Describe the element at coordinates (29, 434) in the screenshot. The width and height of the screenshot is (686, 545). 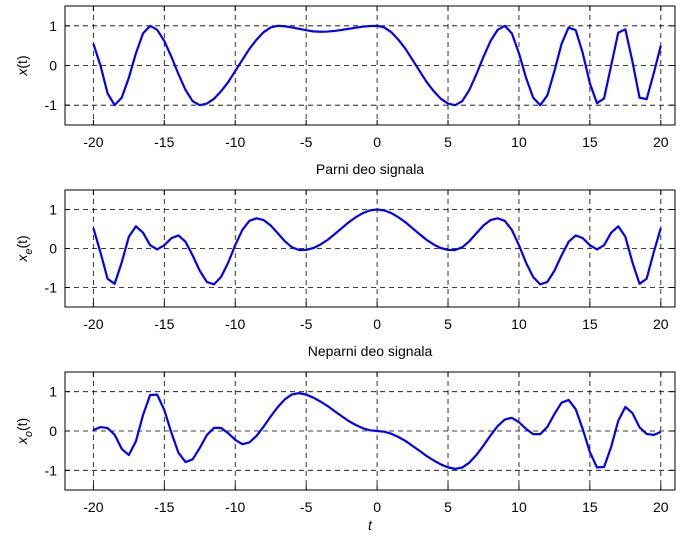
I see `y-label-sub: o` at that location.